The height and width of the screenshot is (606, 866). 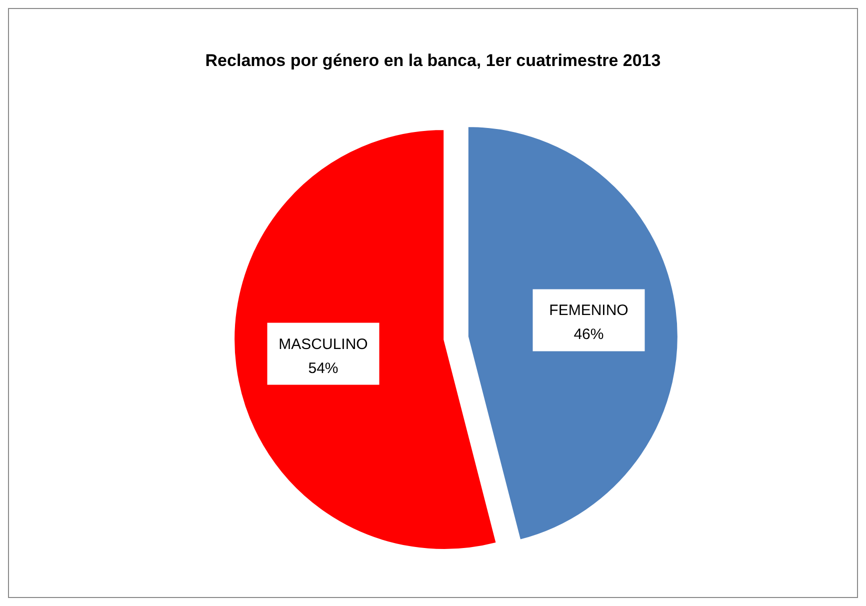 What do you see at coordinates (433, 60) in the screenshot?
I see `chart-title: Reclamos por género en la banca, 1er cuatrimestre 2013` at bounding box center [433, 60].